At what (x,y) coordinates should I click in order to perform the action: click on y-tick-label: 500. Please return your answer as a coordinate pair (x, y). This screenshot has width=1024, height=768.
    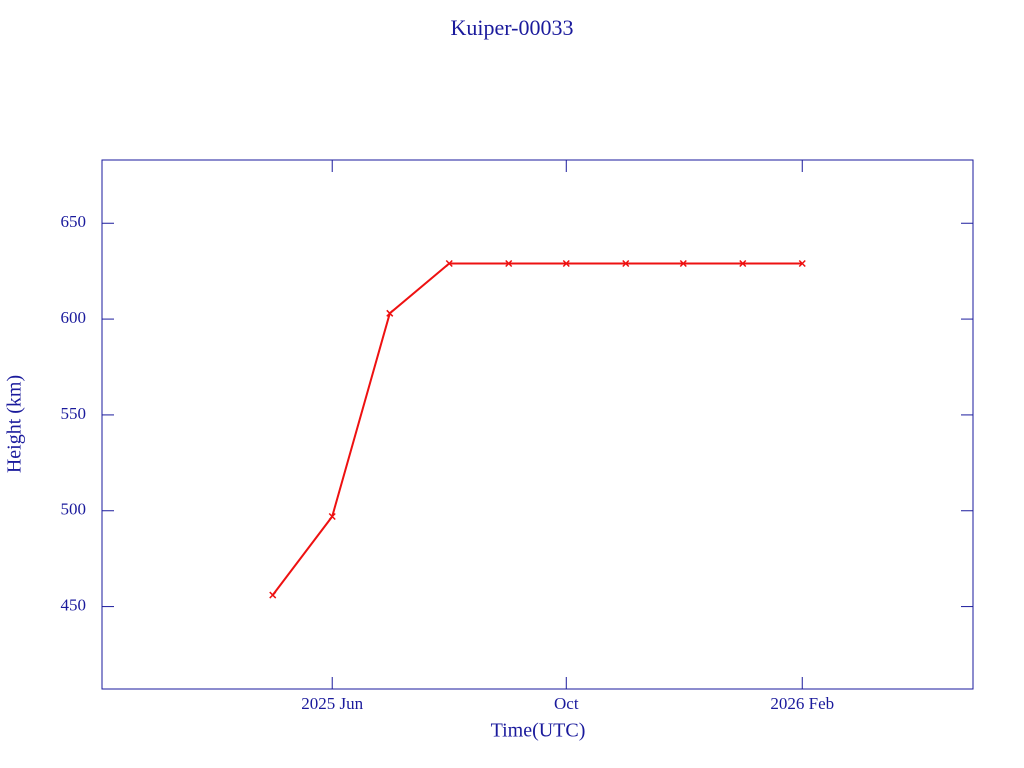
    Looking at the image, I should click on (74, 509).